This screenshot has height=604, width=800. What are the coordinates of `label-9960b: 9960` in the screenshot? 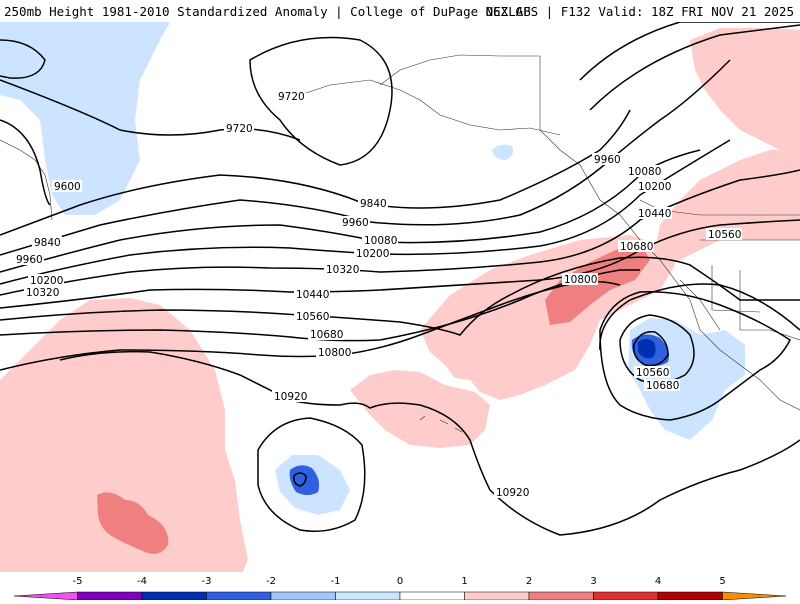 It's located at (355, 223).